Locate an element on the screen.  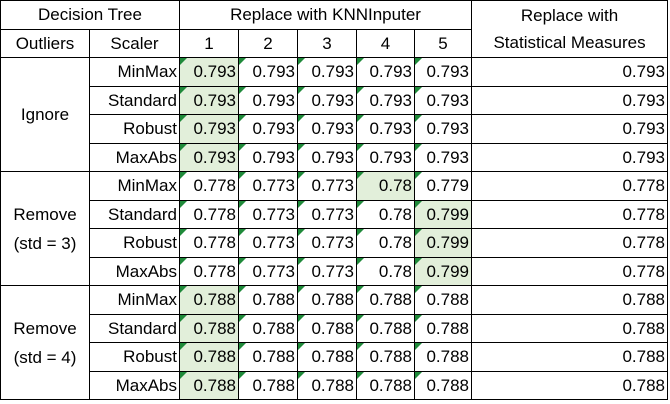
stat-group-header: Replace with Statistical Measures is located at coordinates (570, 29).